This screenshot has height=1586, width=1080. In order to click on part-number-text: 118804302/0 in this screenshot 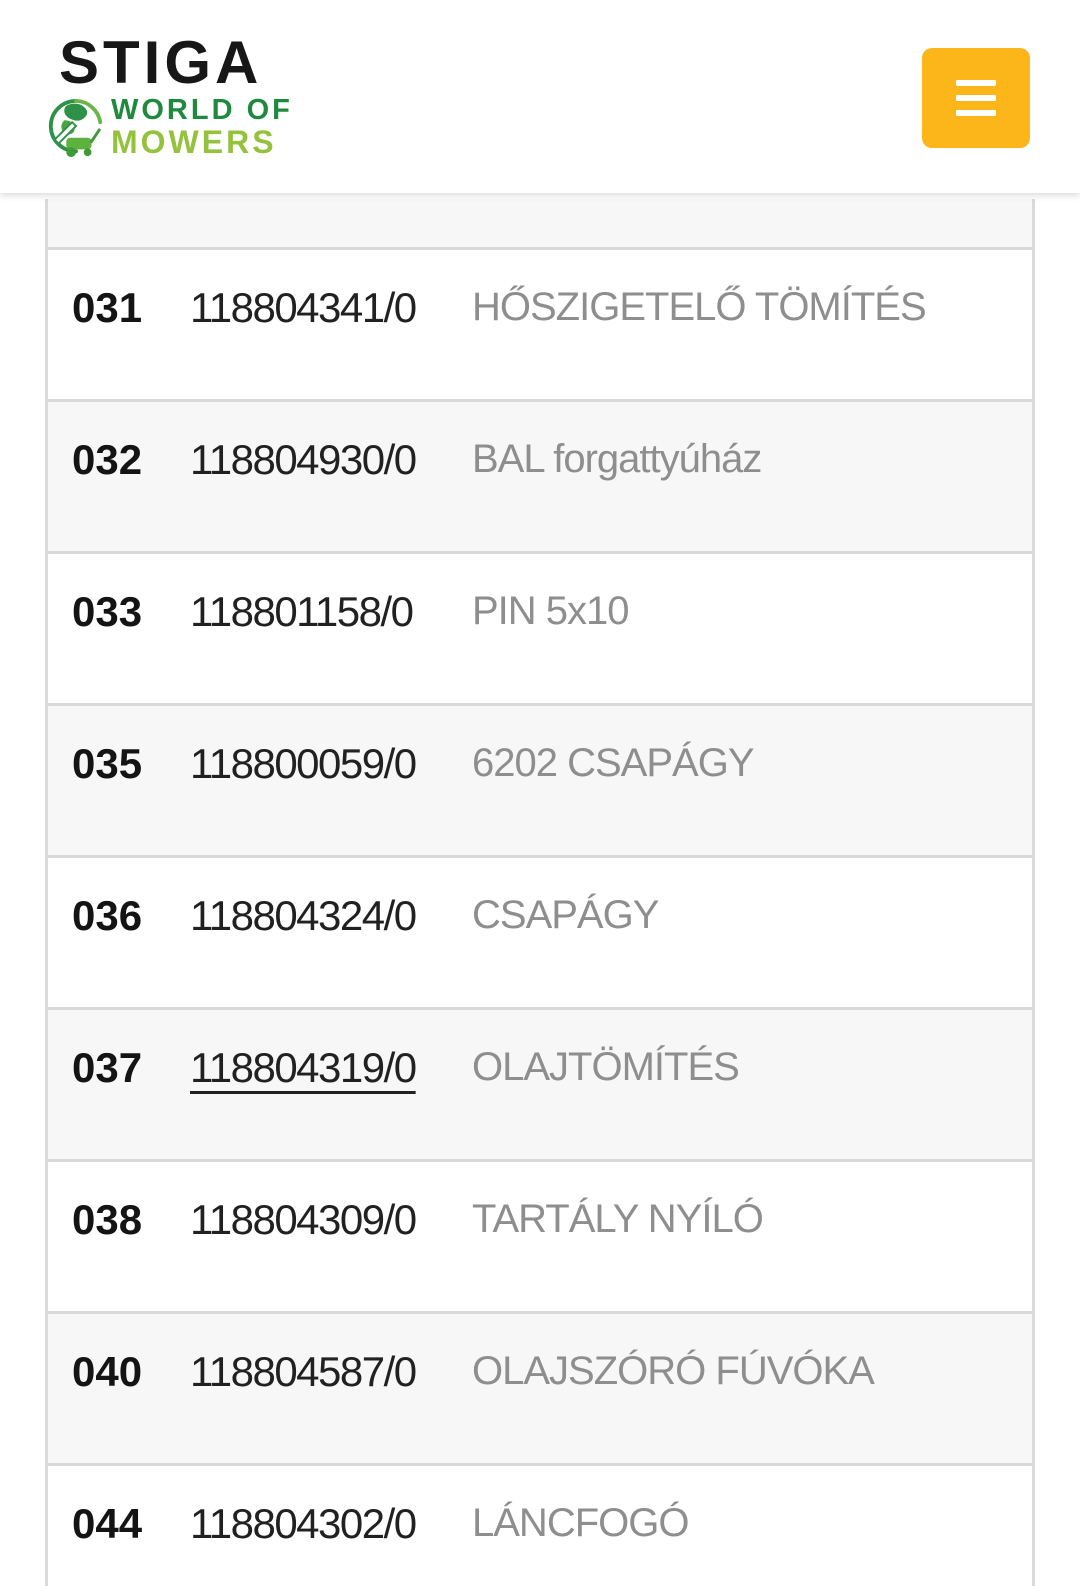, I will do `click(303, 1523)`.